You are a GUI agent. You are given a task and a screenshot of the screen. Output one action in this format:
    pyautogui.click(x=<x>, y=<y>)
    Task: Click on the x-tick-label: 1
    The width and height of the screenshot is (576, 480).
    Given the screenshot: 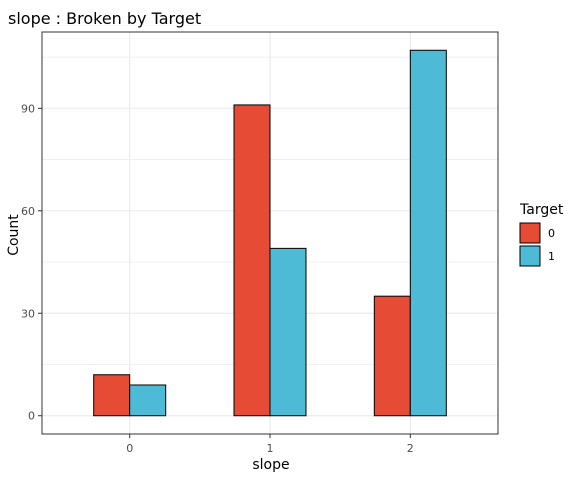 What is the action you would take?
    pyautogui.click(x=270, y=448)
    